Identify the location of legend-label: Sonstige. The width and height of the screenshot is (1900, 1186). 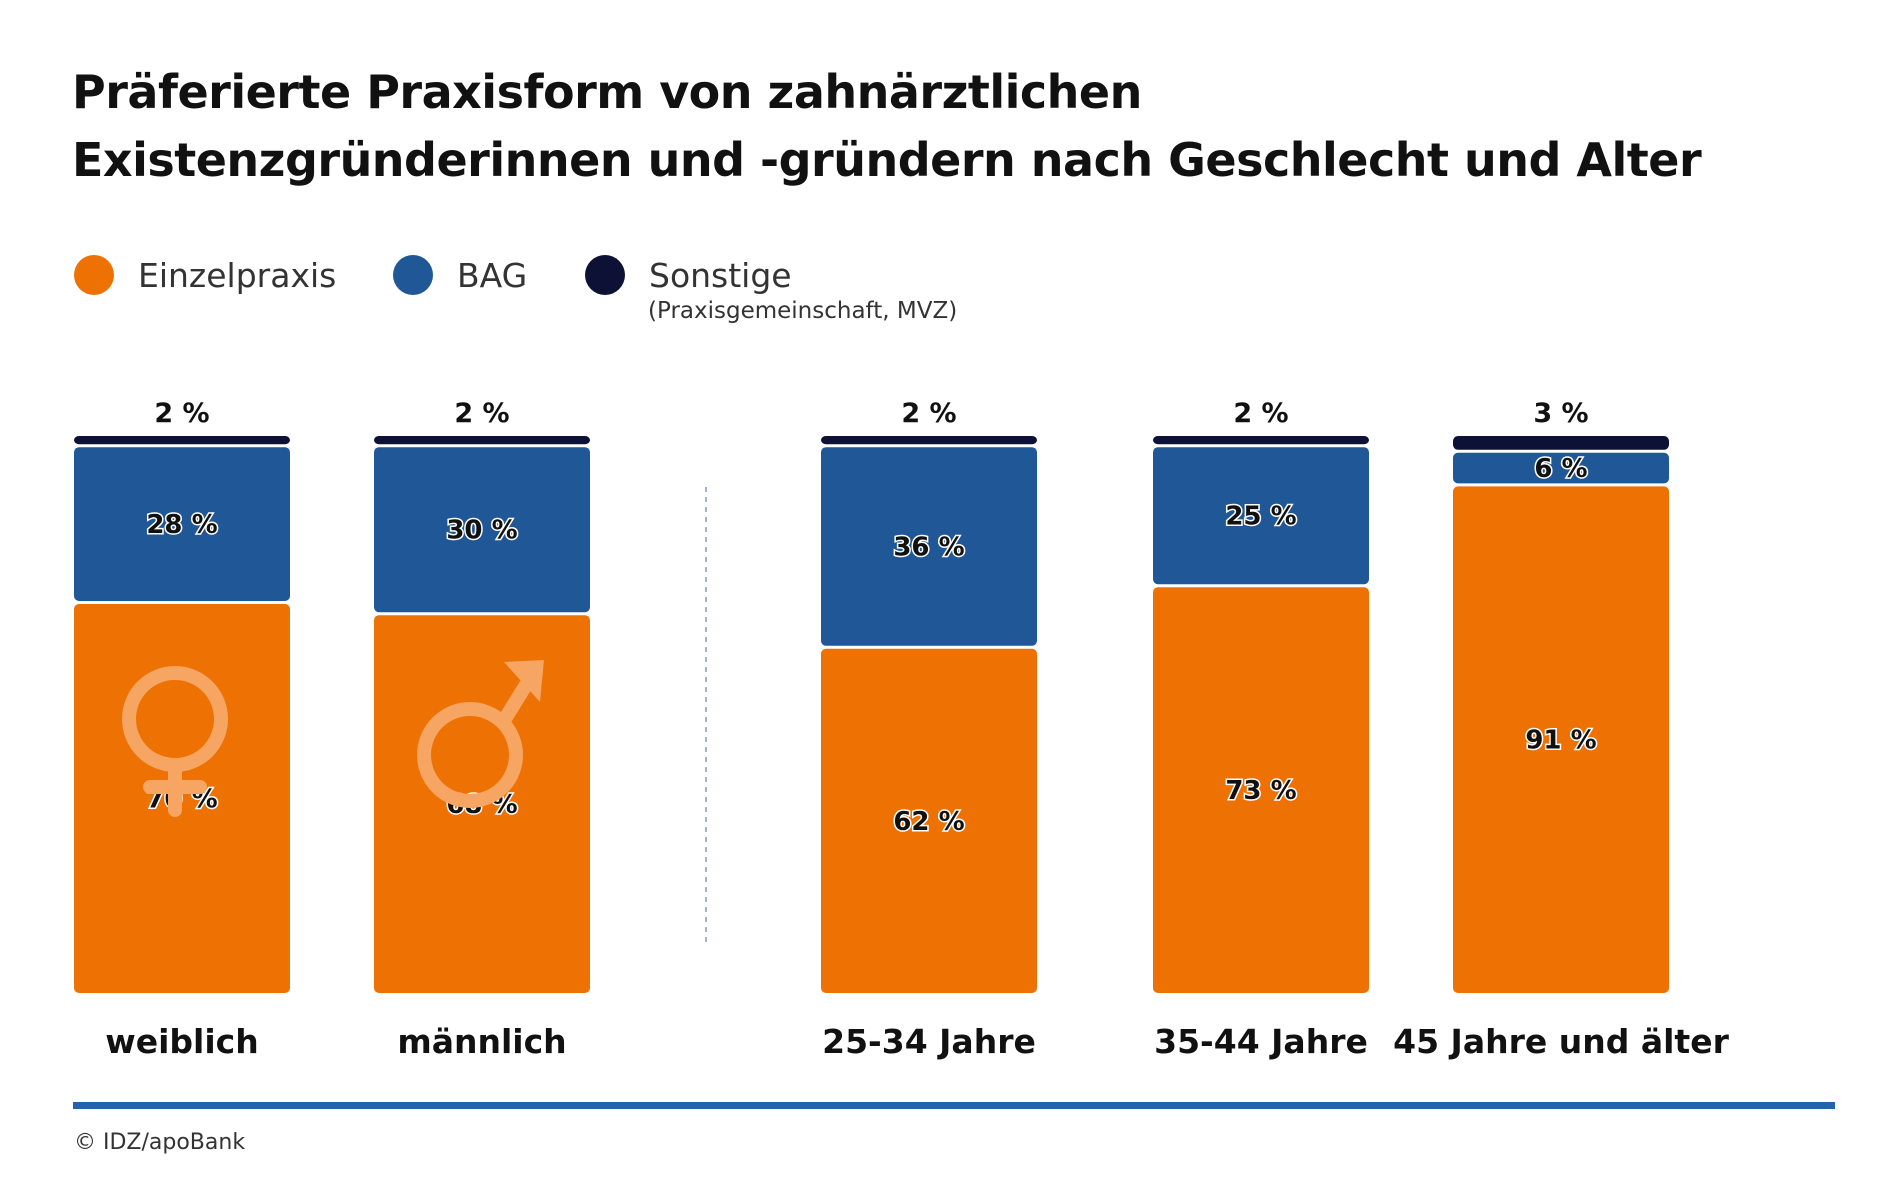
(720, 275).